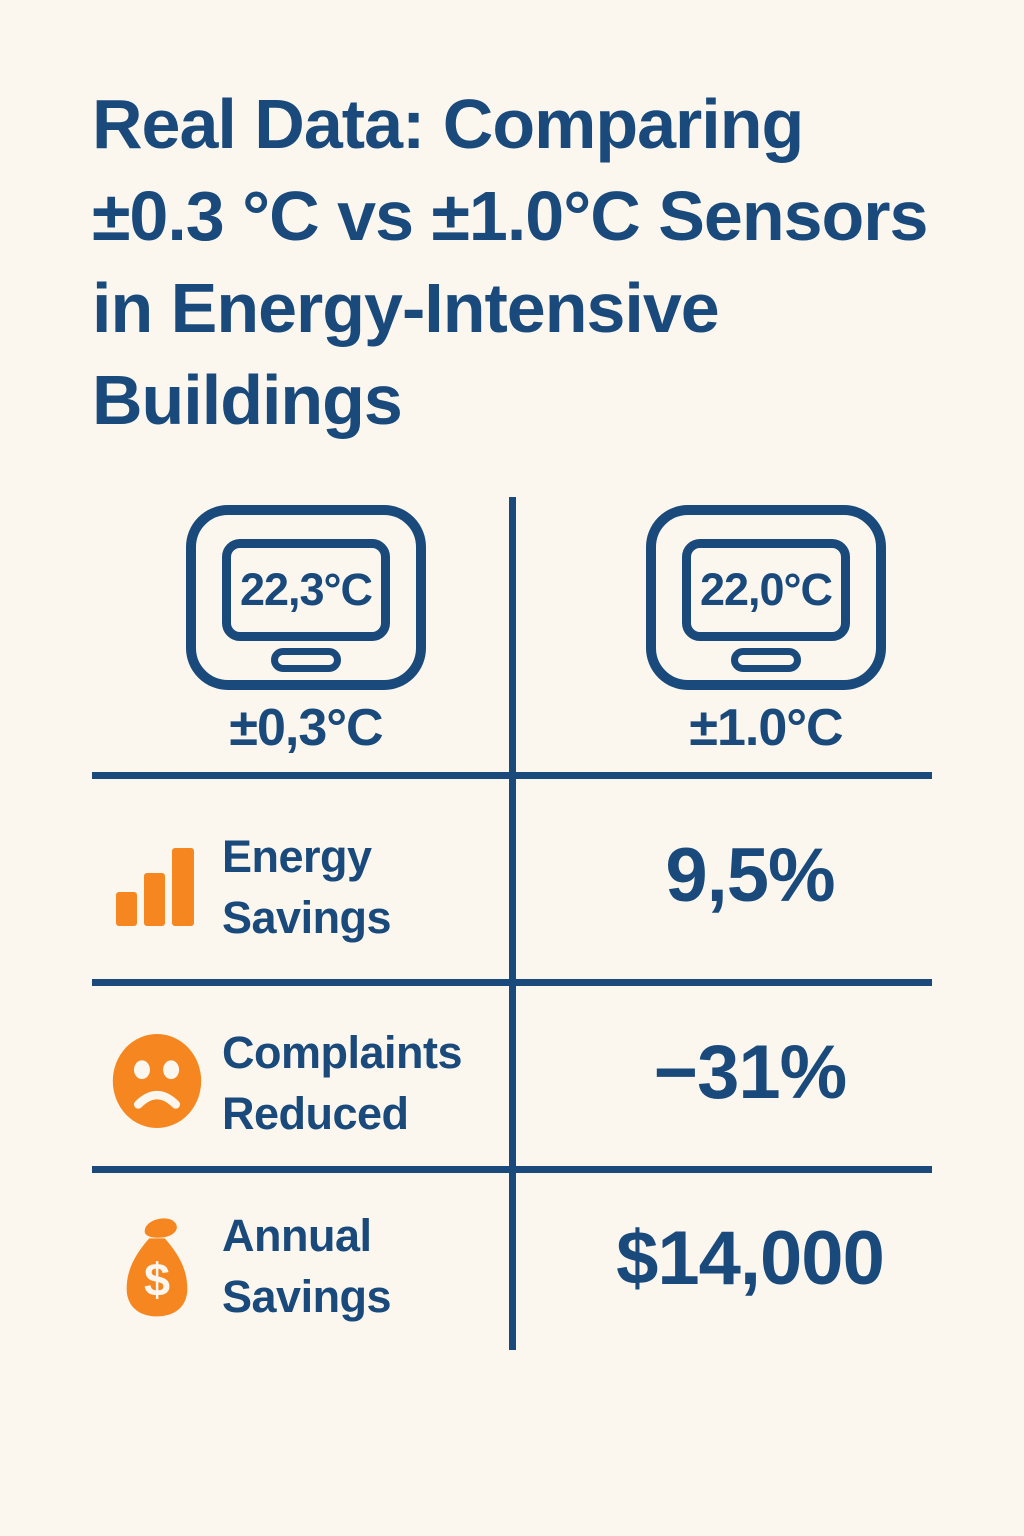 The image size is (1024, 1536). I want to click on title-line-4: Buildings, so click(247, 400).